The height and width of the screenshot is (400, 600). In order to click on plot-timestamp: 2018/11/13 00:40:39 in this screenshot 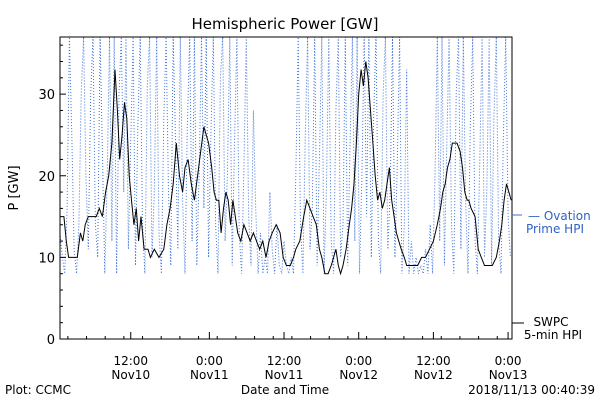, I will do `click(531, 390)`.